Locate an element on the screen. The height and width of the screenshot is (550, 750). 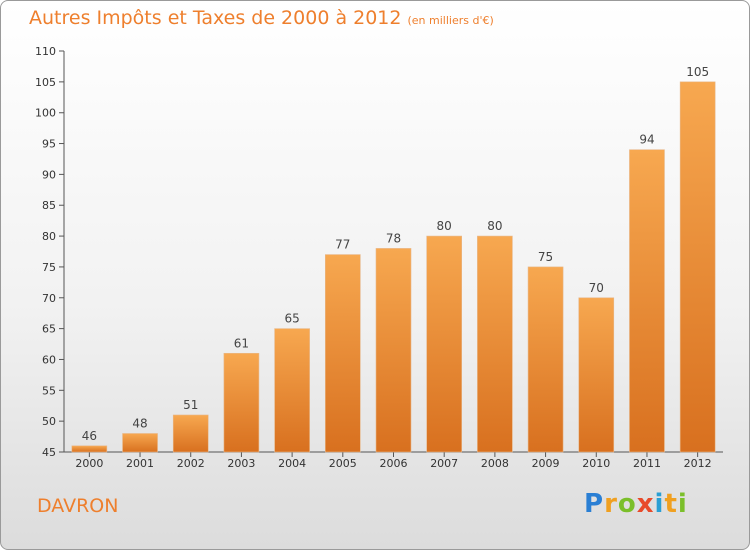
x-tick-label: 2003 is located at coordinates (241, 463).